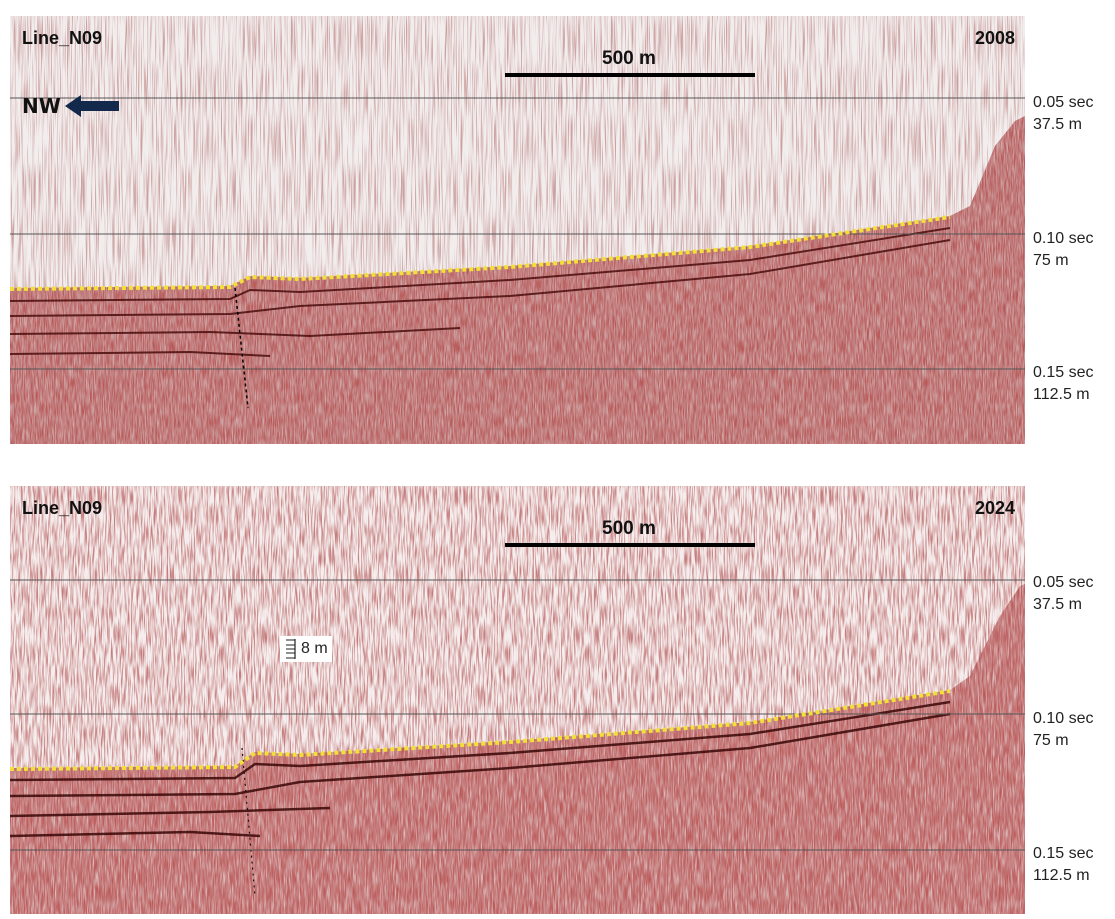 This screenshot has width=1115, height=919. I want to click on direction-label: NW, so click(41, 106).